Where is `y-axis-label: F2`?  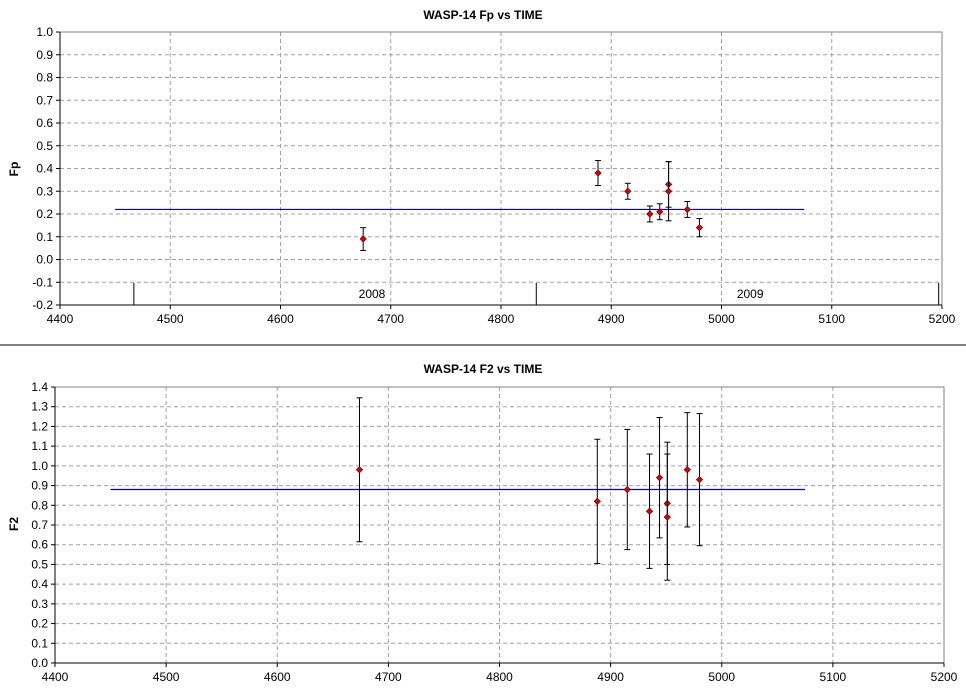
y-axis-label: F2 is located at coordinates (14, 524).